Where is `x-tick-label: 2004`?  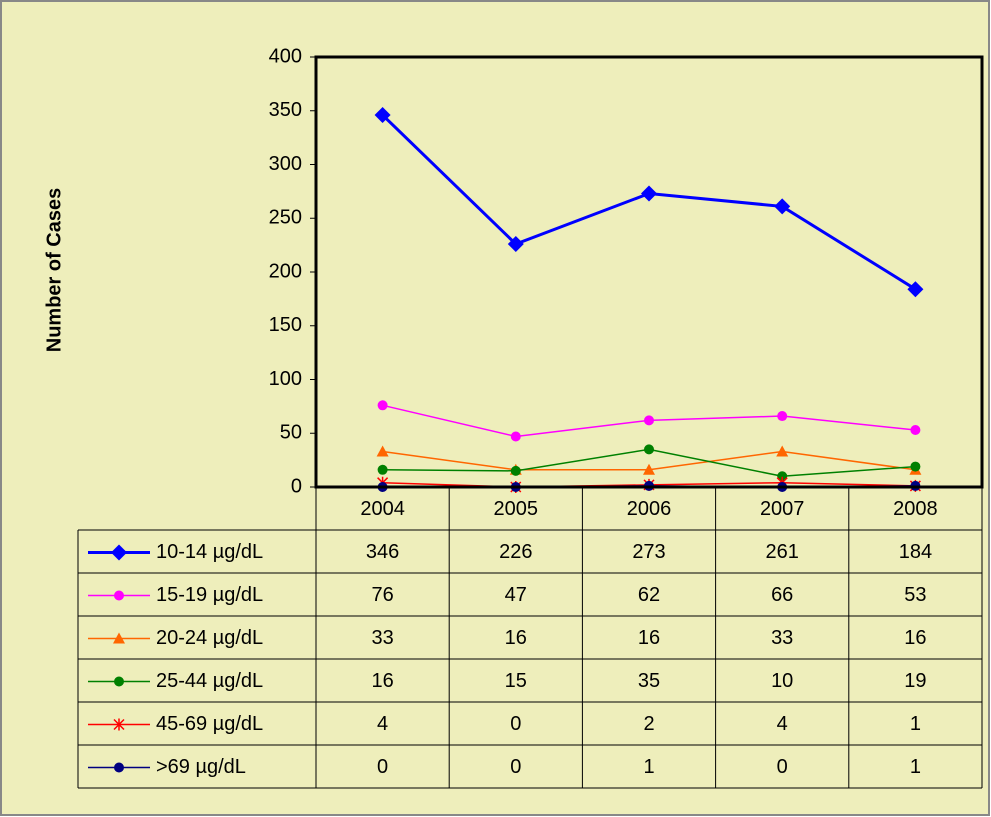
x-tick-label: 2004 is located at coordinates (382, 509).